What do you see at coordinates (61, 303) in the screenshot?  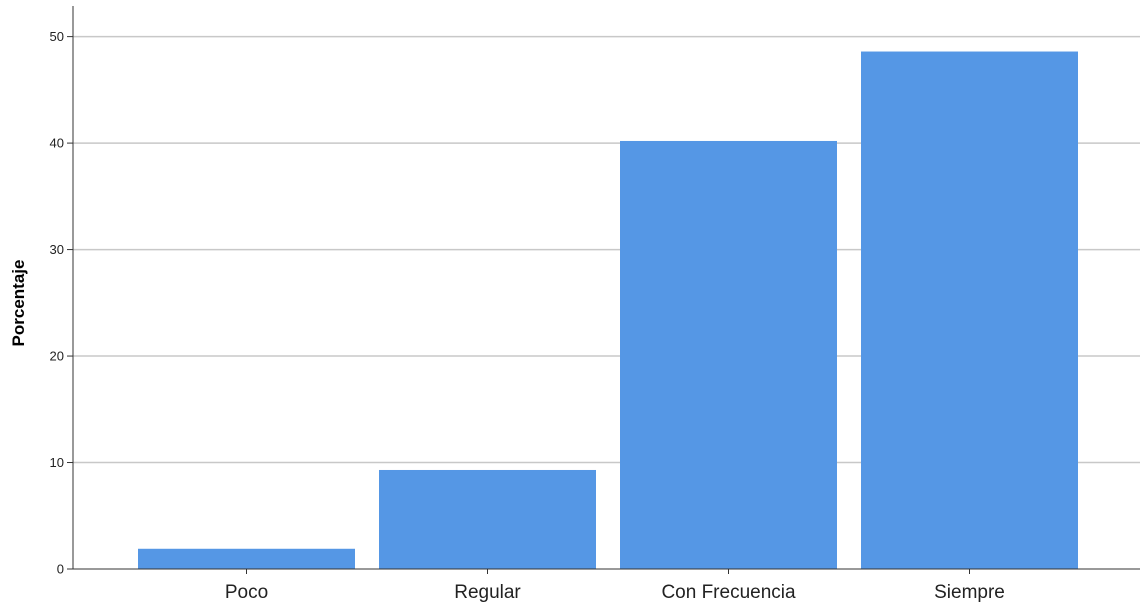 I see `y-tick-labels: 0 10 20 30 40 50` at bounding box center [61, 303].